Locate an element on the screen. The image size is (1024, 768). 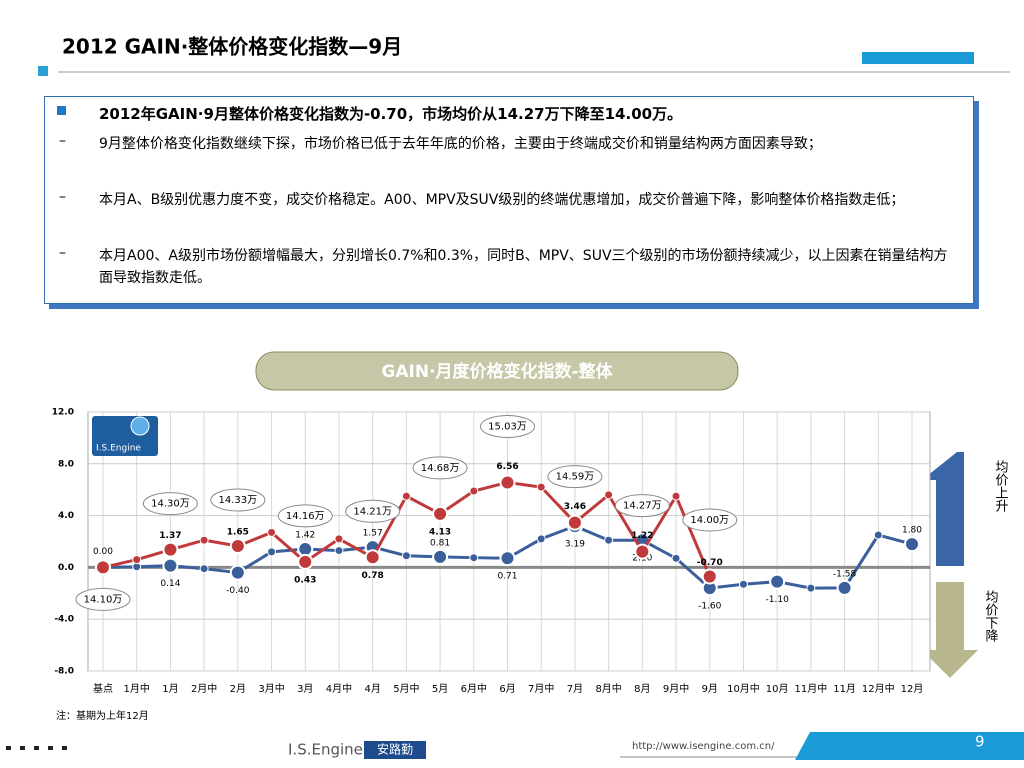
x-tick-label: 9月 is located at coordinates (710, 689).